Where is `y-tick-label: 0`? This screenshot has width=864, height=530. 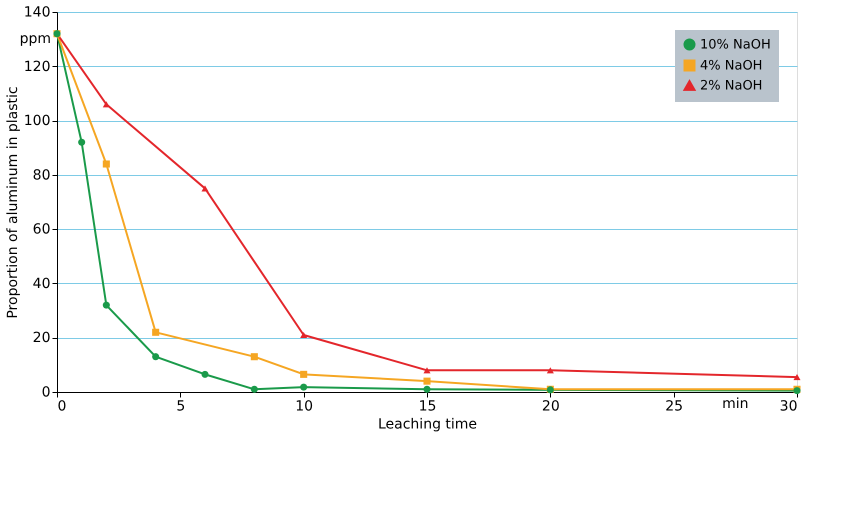
y-tick-label: 0 is located at coordinates (46, 392).